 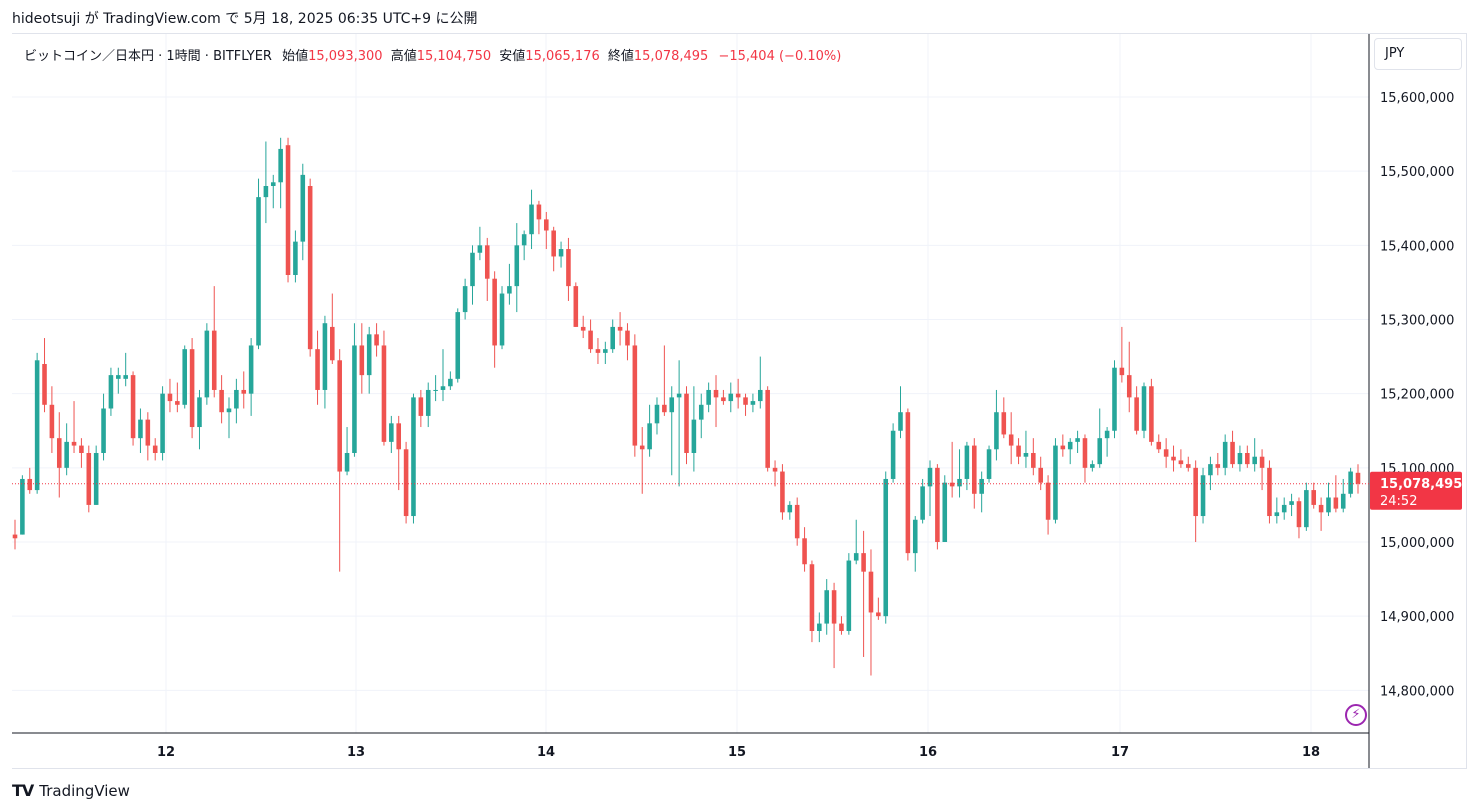 What do you see at coordinates (166, 752) in the screenshot?
I see `x-tick-label: 12` at bounding box center [166, 752].